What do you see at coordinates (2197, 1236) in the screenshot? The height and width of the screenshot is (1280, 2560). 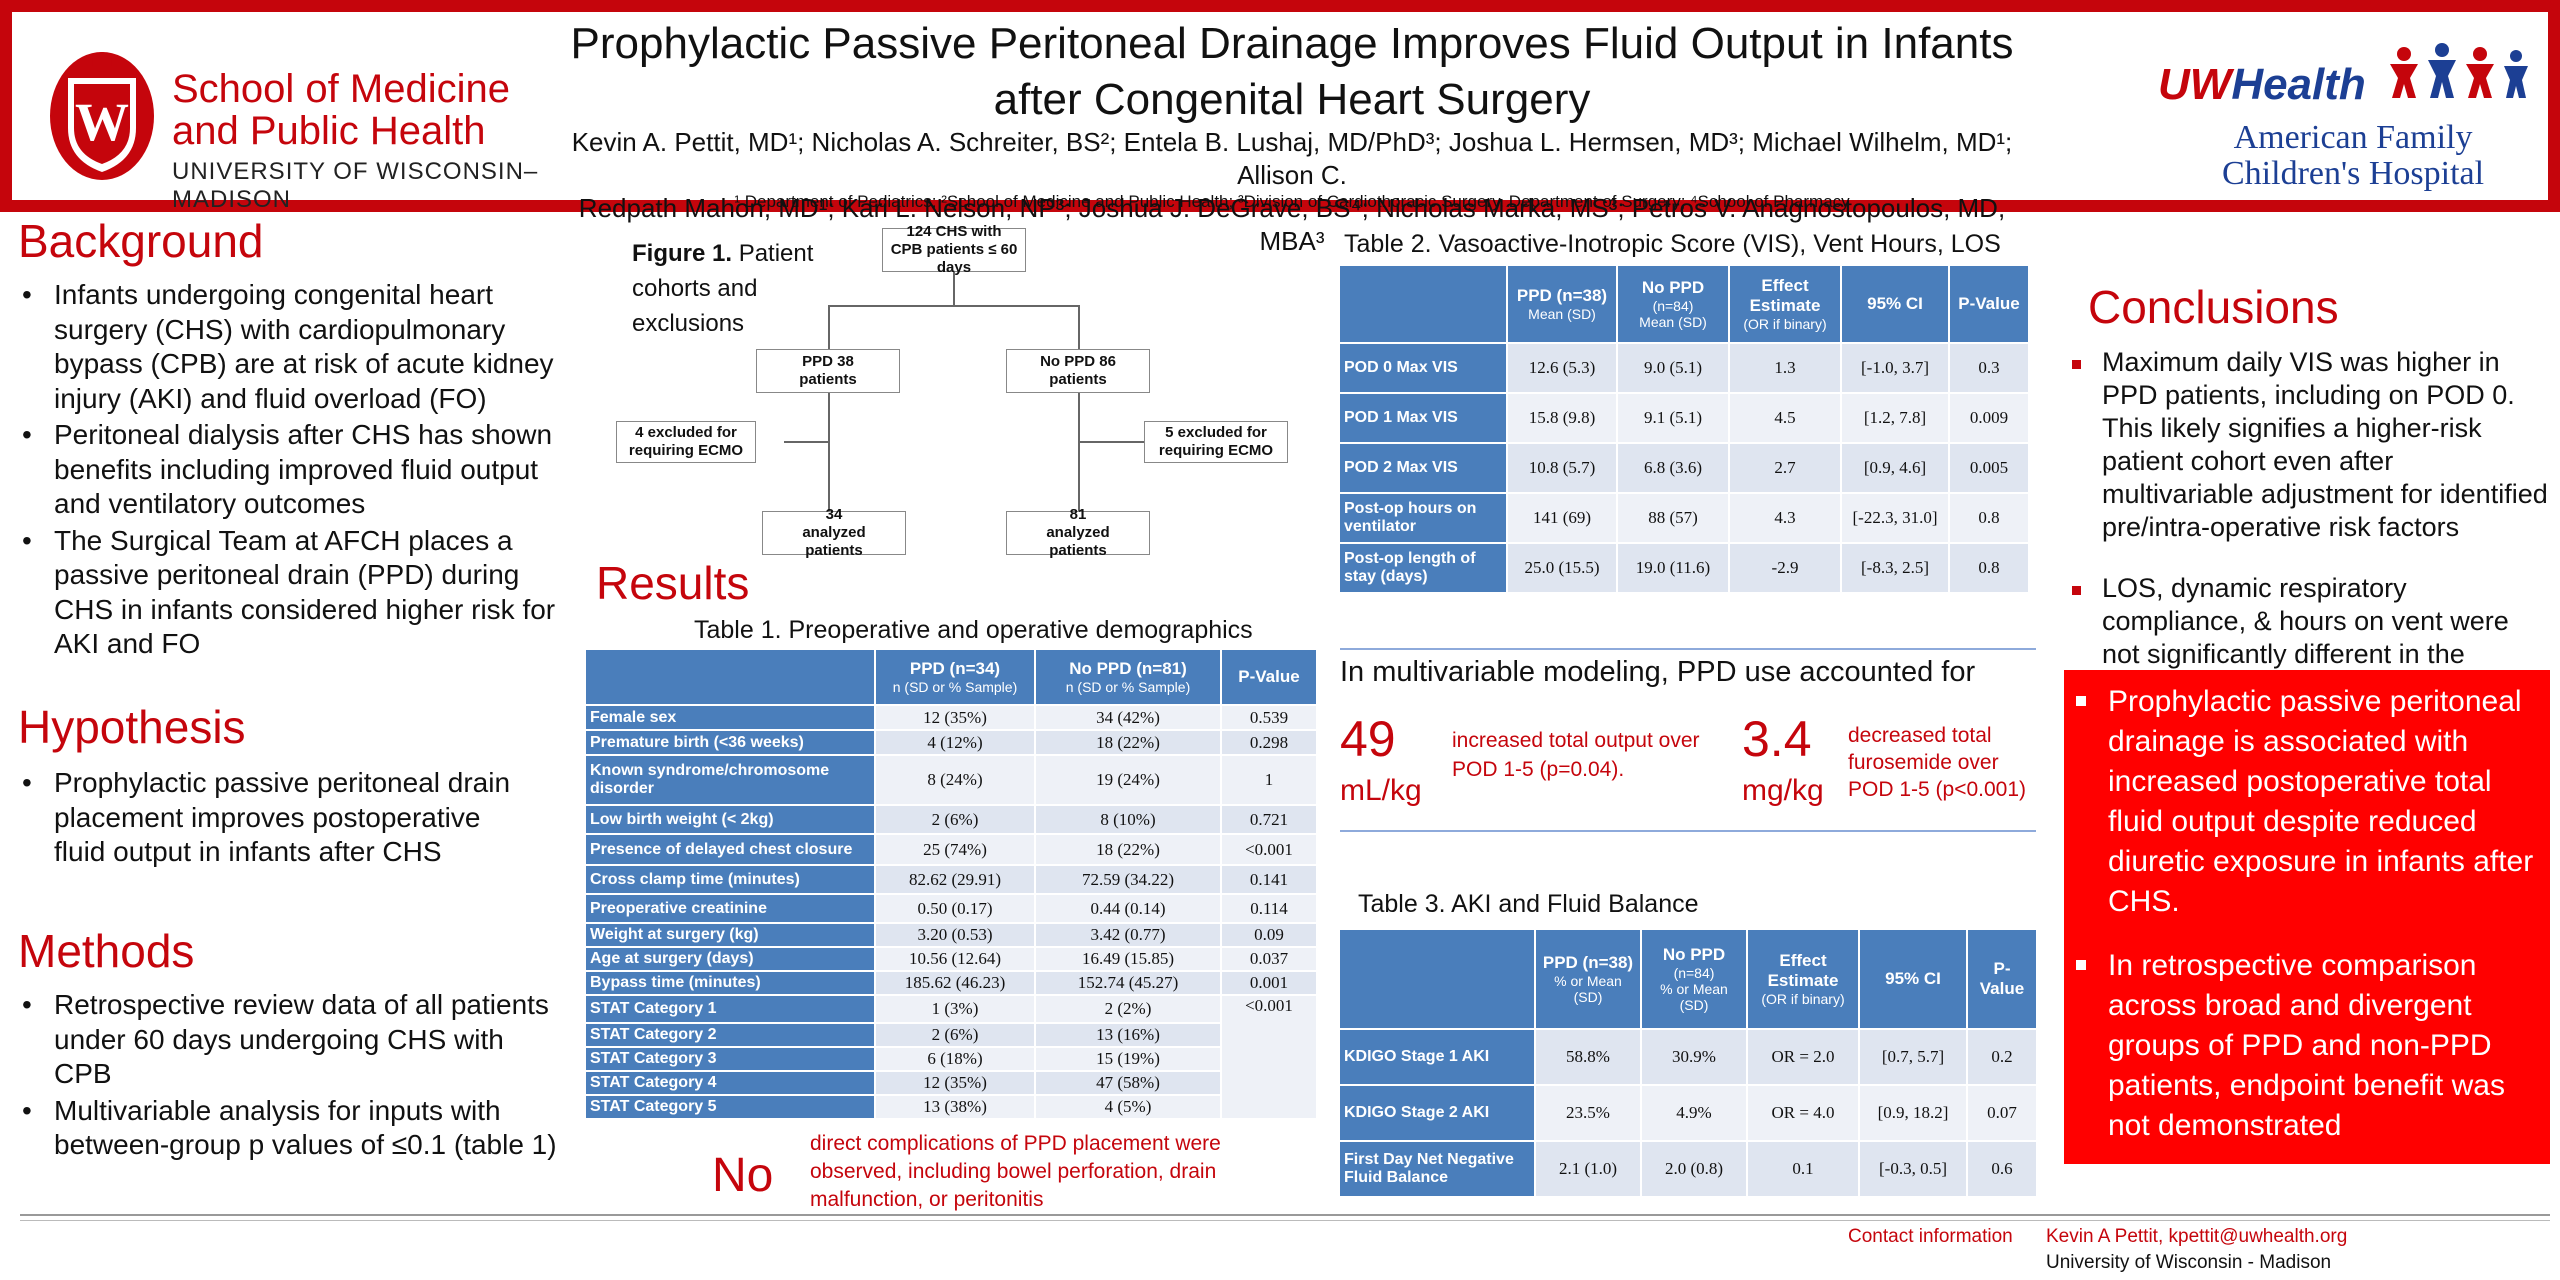 I see `contact-name: Kevin A Pettit, kpettit@uwhealth.org` at bounding box center [2197, 1236].